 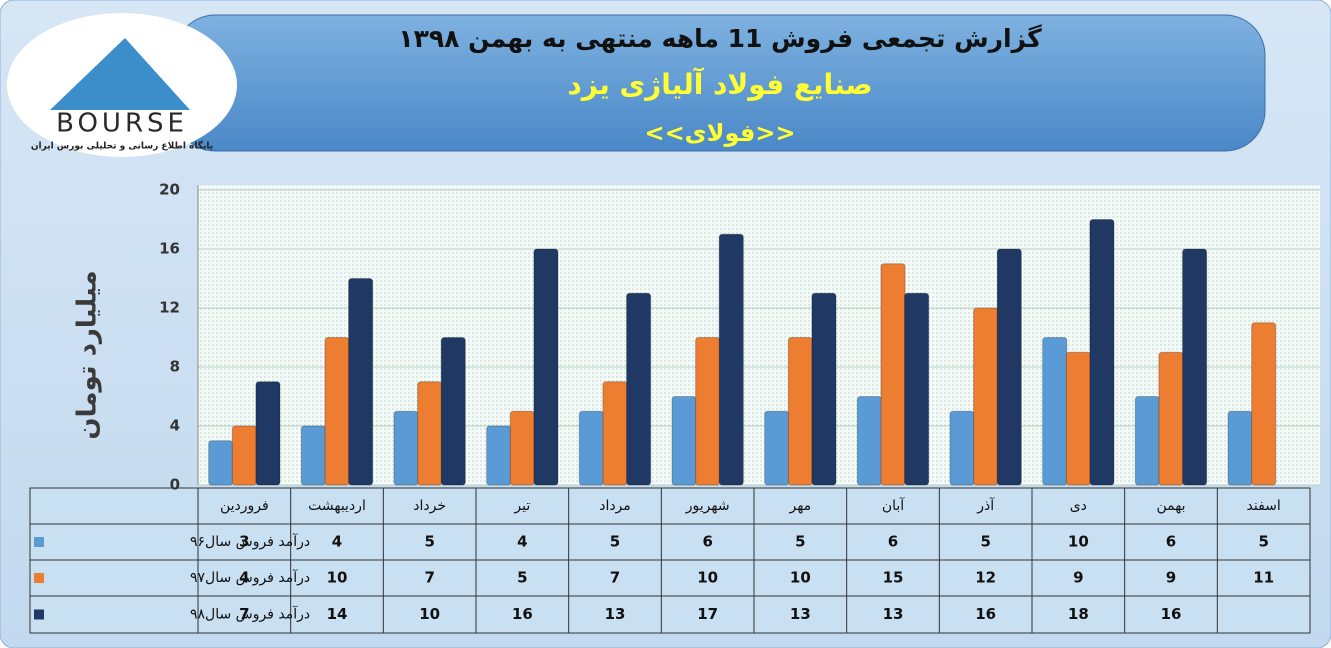 What do you see at coordinates (1078, 614) in the screenshot?
I see `table-value: 18` at bounding box center [1078, 614].